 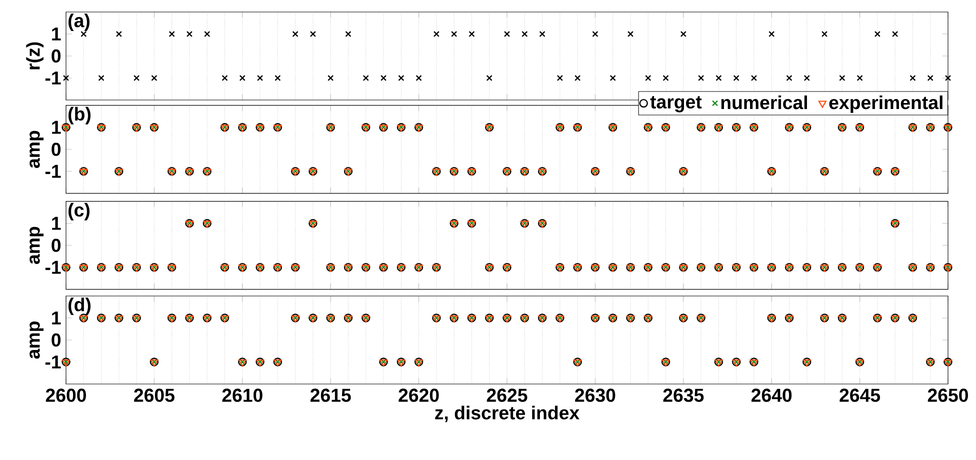 What do you see at coordinates (683, 395) in the screenshot?
I see `x-tick-label: 2635` at bounding box center [683, 395].